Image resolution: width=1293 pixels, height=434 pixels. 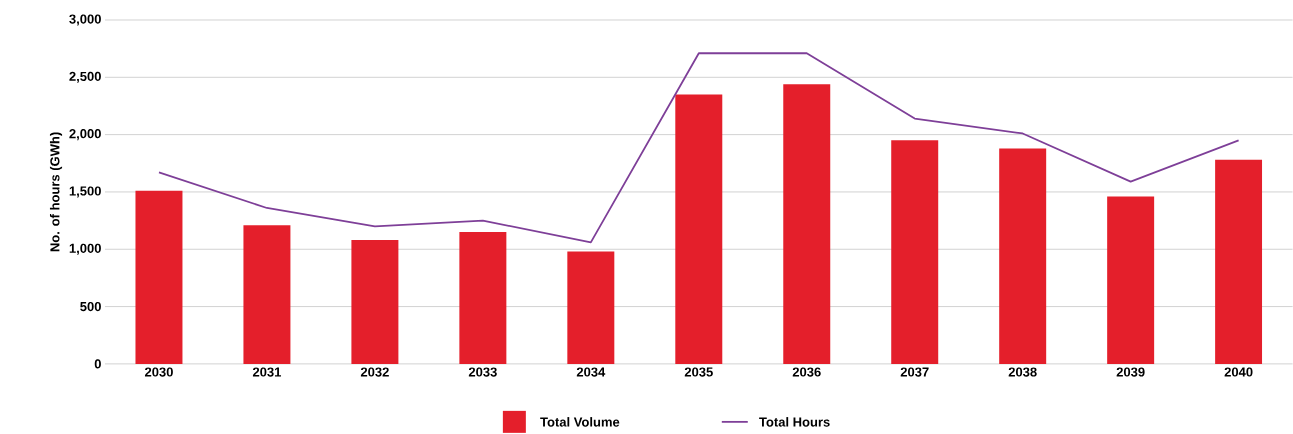 What do you see at coordinates (97, 364) in the screenshot?
I see `y-tick-label: 0` at bounding box center [97, 364].